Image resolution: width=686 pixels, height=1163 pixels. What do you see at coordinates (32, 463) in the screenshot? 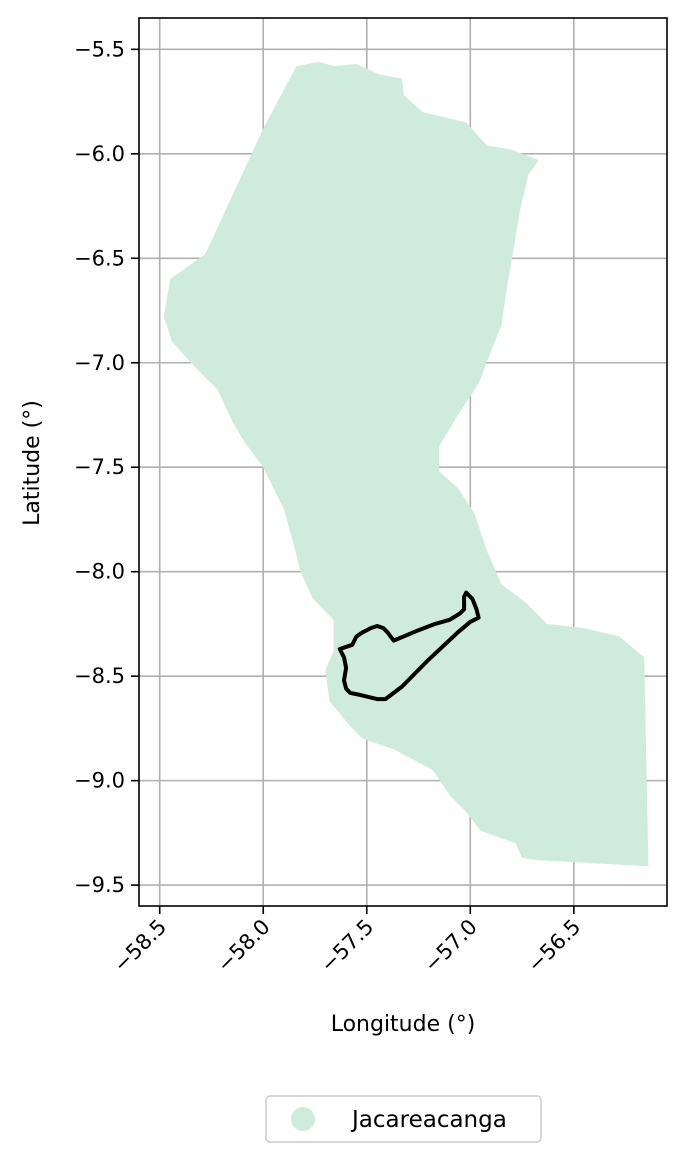
I see `y-axis-label: Latitude (°)` at bounding box center [32, 463].